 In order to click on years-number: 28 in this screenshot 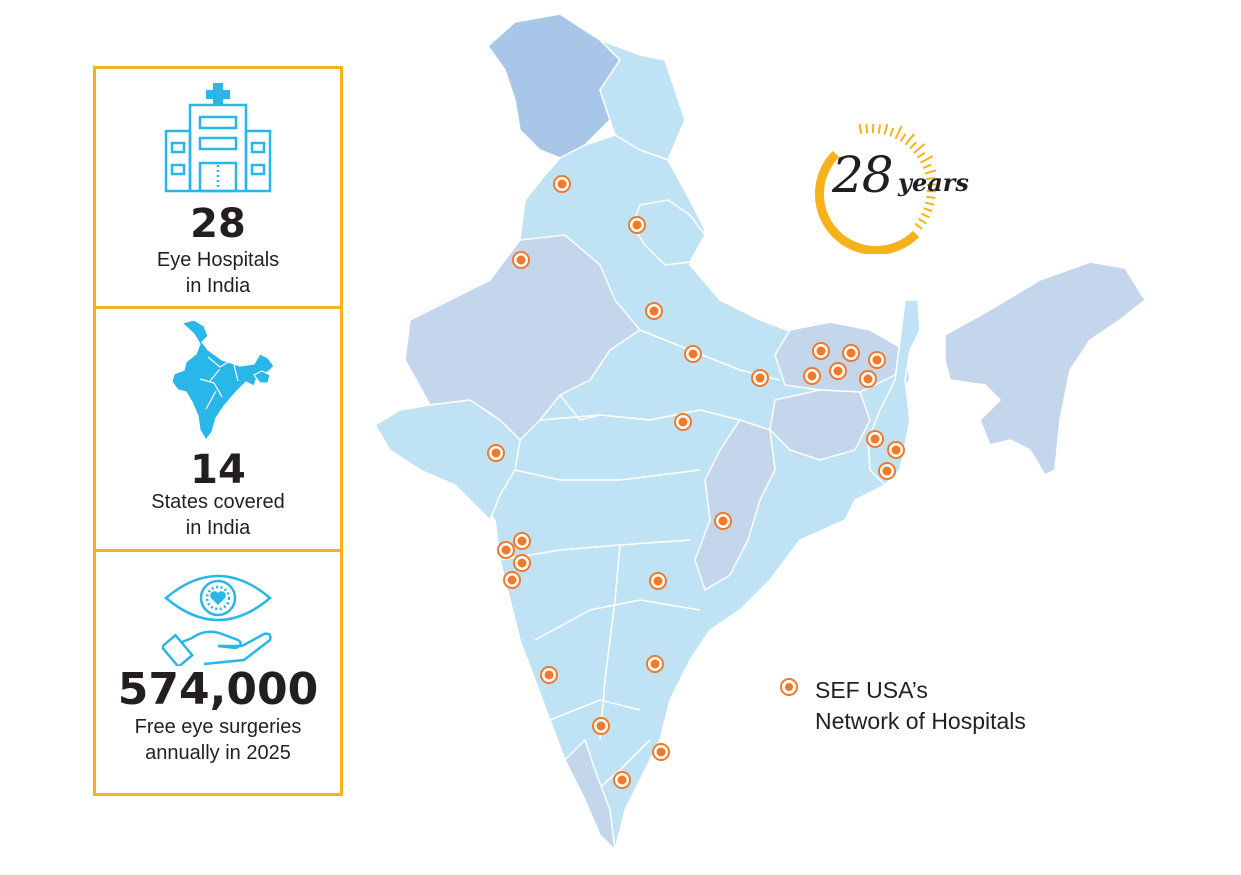, I will do `click(863, 175)`.